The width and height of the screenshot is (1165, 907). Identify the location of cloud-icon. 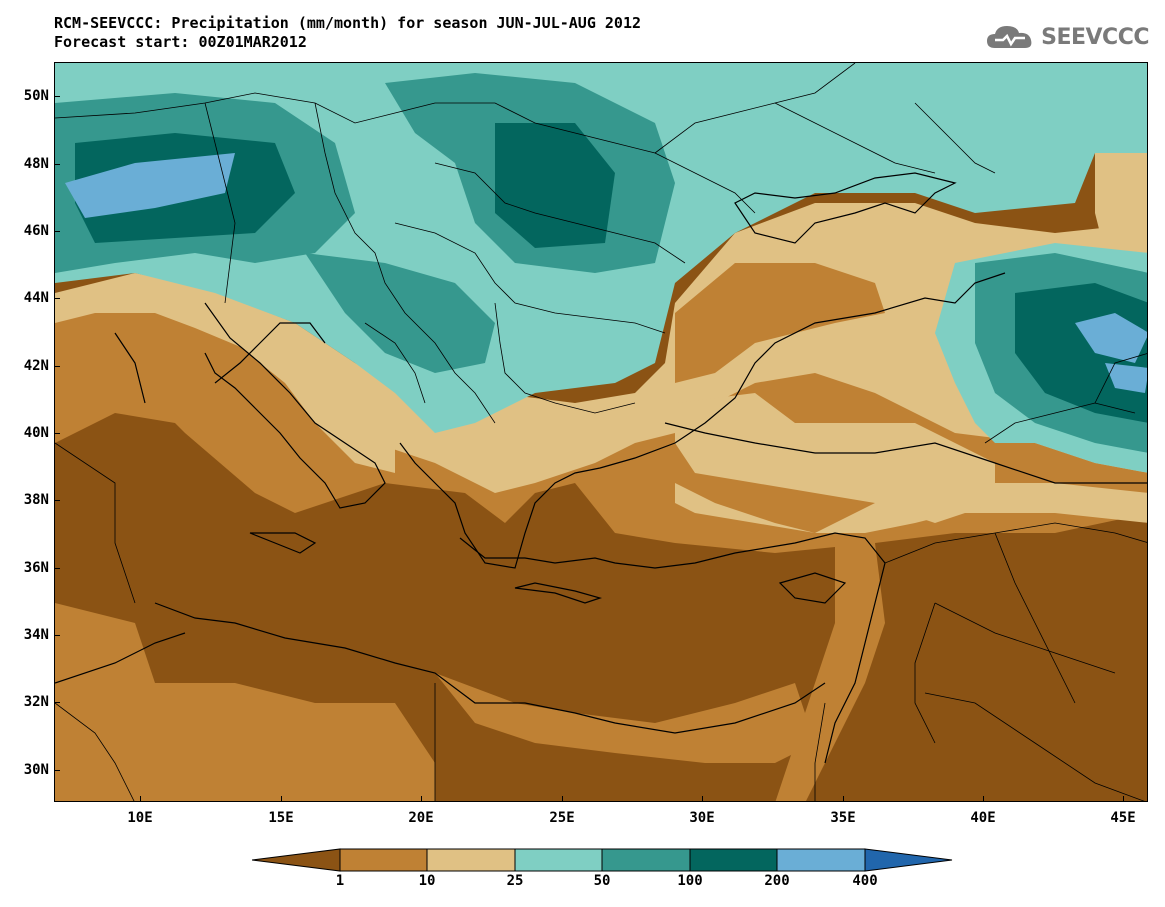
(1009, 37).